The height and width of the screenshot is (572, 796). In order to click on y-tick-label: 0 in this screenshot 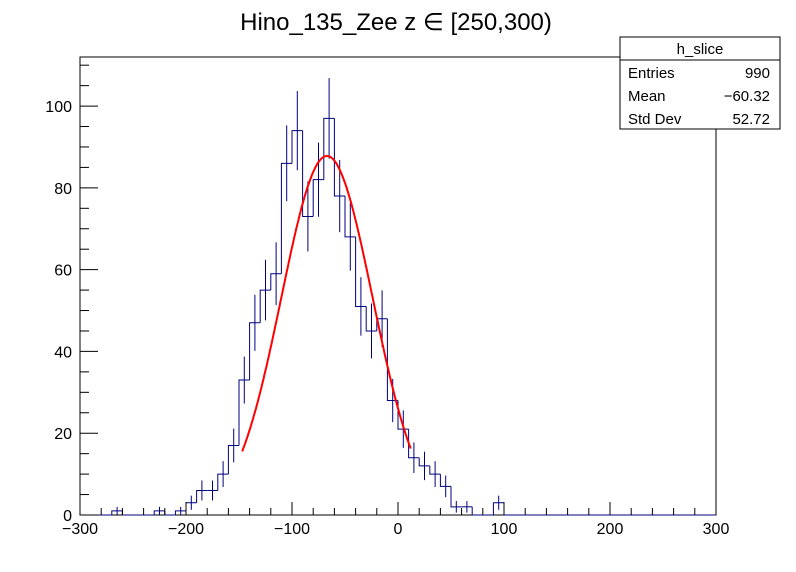, I will do `click(67, 516)`.